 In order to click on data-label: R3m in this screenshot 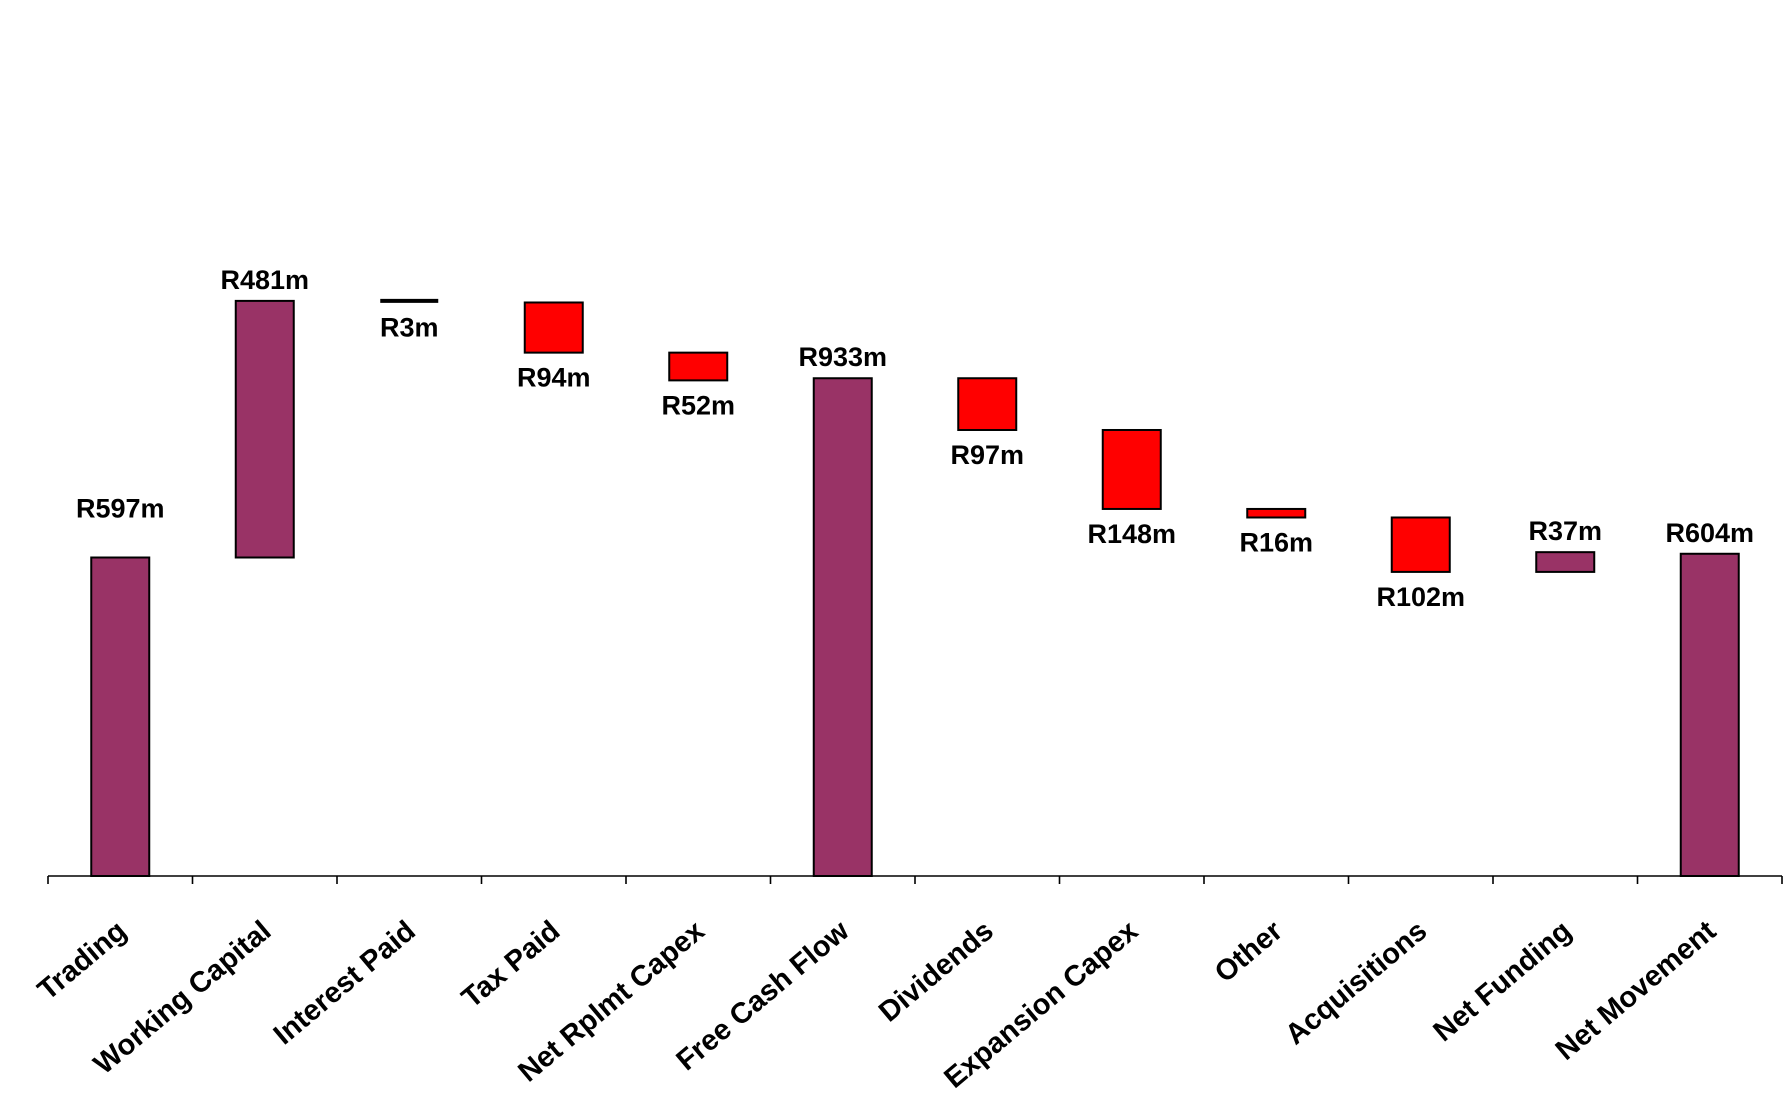, I will do `click(409, 327)`.